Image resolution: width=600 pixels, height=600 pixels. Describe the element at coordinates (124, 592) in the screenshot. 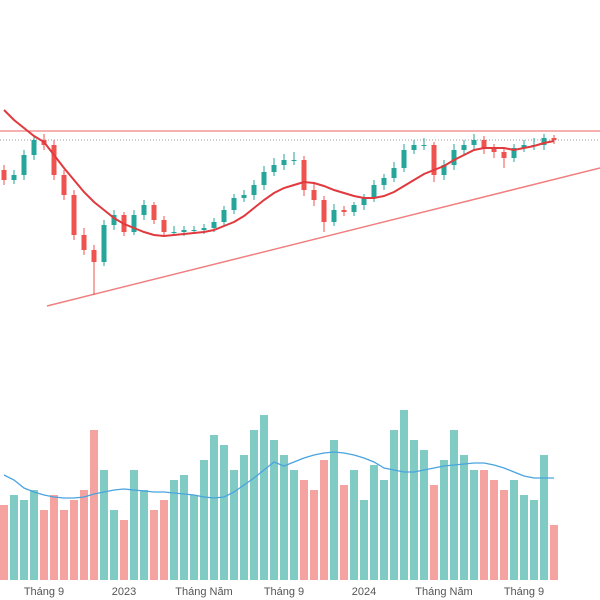

I see `x-tick-label: 2023` at that location.